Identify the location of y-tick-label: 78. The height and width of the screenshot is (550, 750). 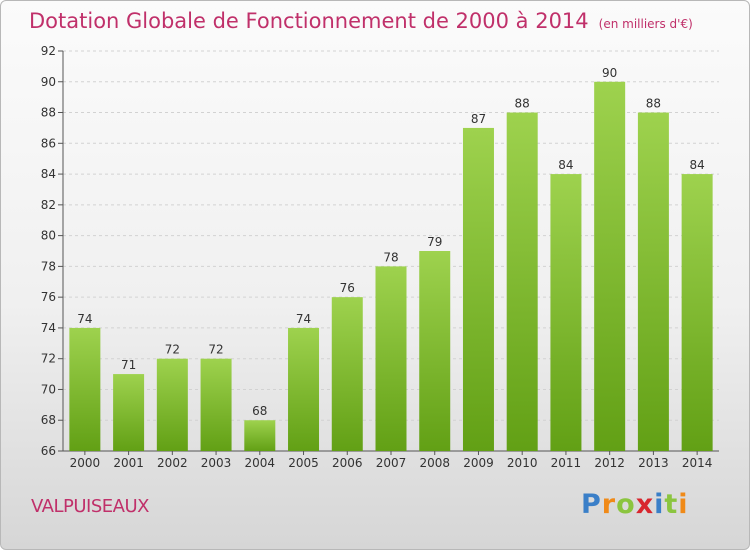
(48, 266).